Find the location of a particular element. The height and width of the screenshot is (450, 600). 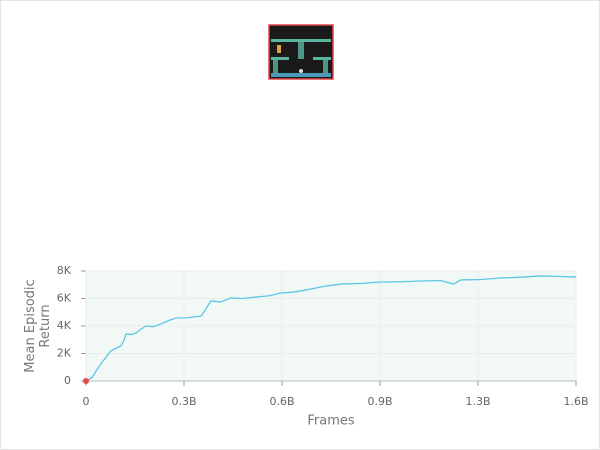

x-tick-label: 1.3B is located at coordinates (477, 401).